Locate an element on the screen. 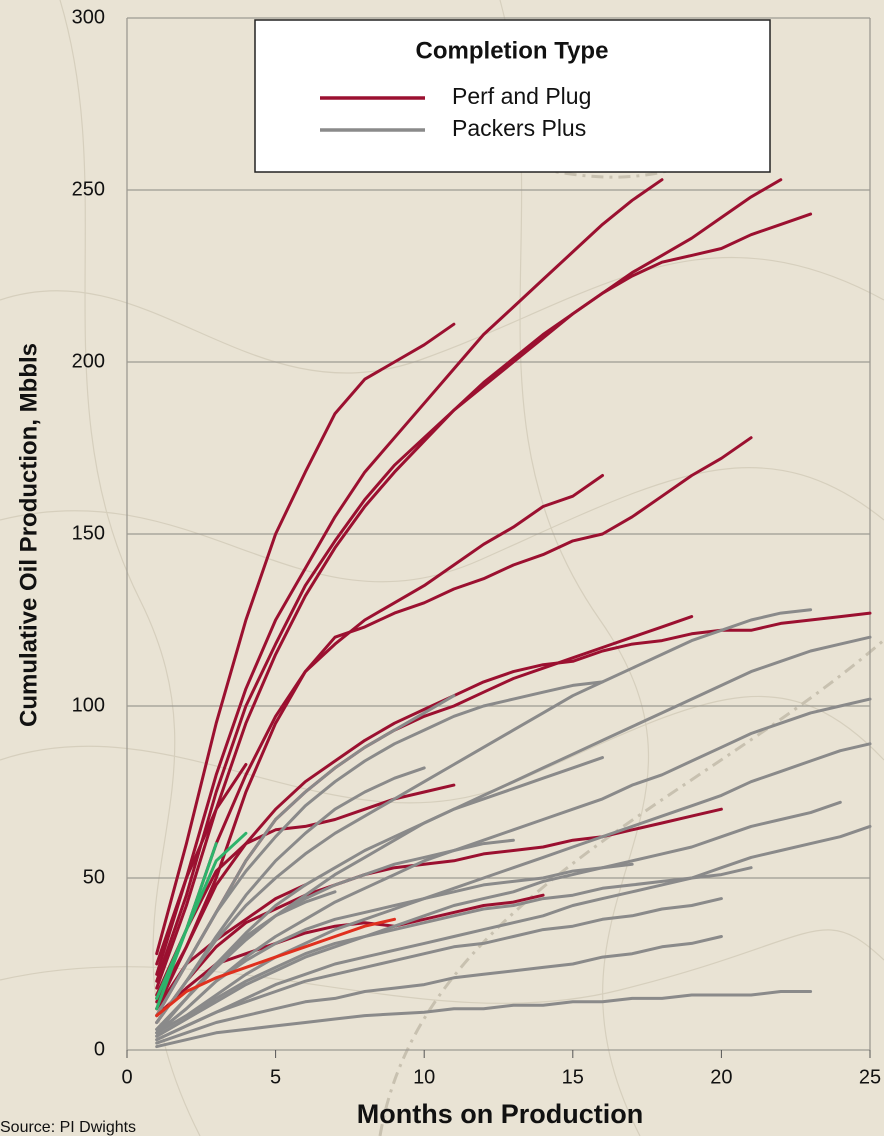 This screenshot has height=1136, width=884. x-tick-label: 25 is located at coordinates (870, 1077).